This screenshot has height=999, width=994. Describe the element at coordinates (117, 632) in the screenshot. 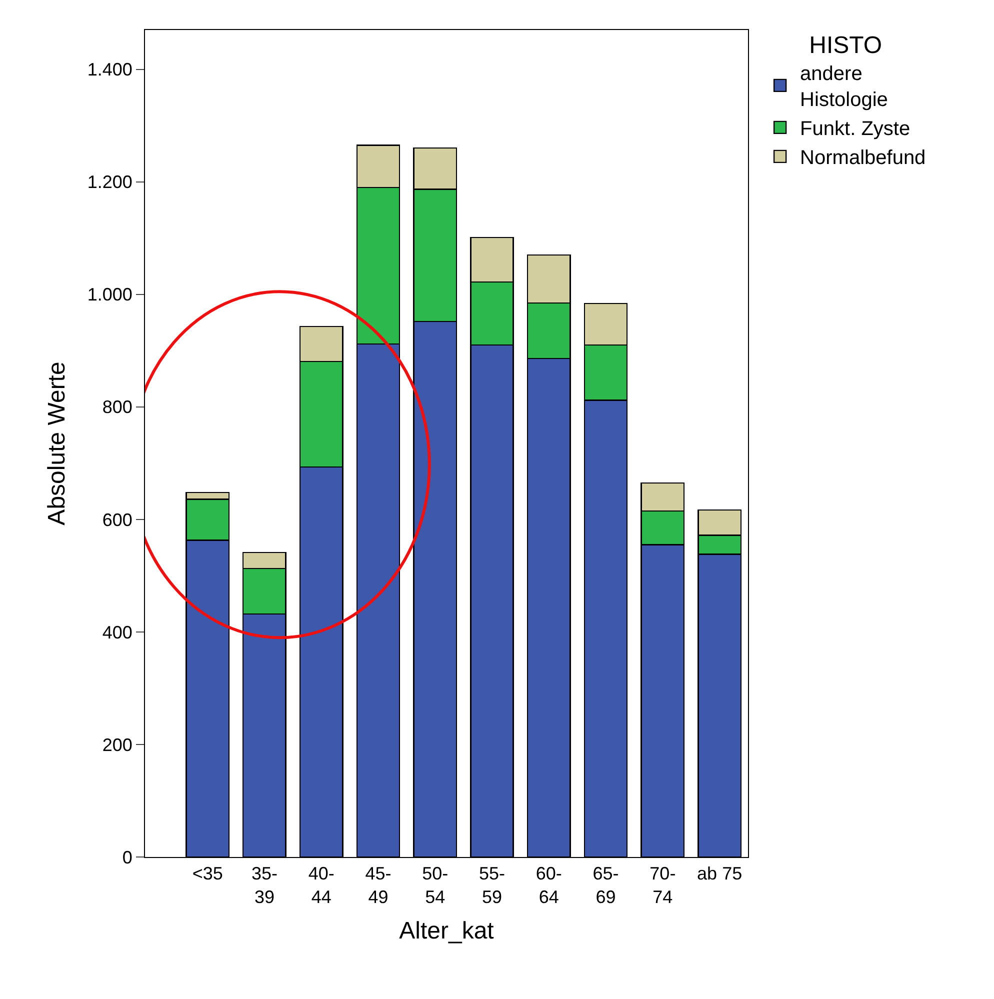

I see `y-tick-label: 400` at that location.